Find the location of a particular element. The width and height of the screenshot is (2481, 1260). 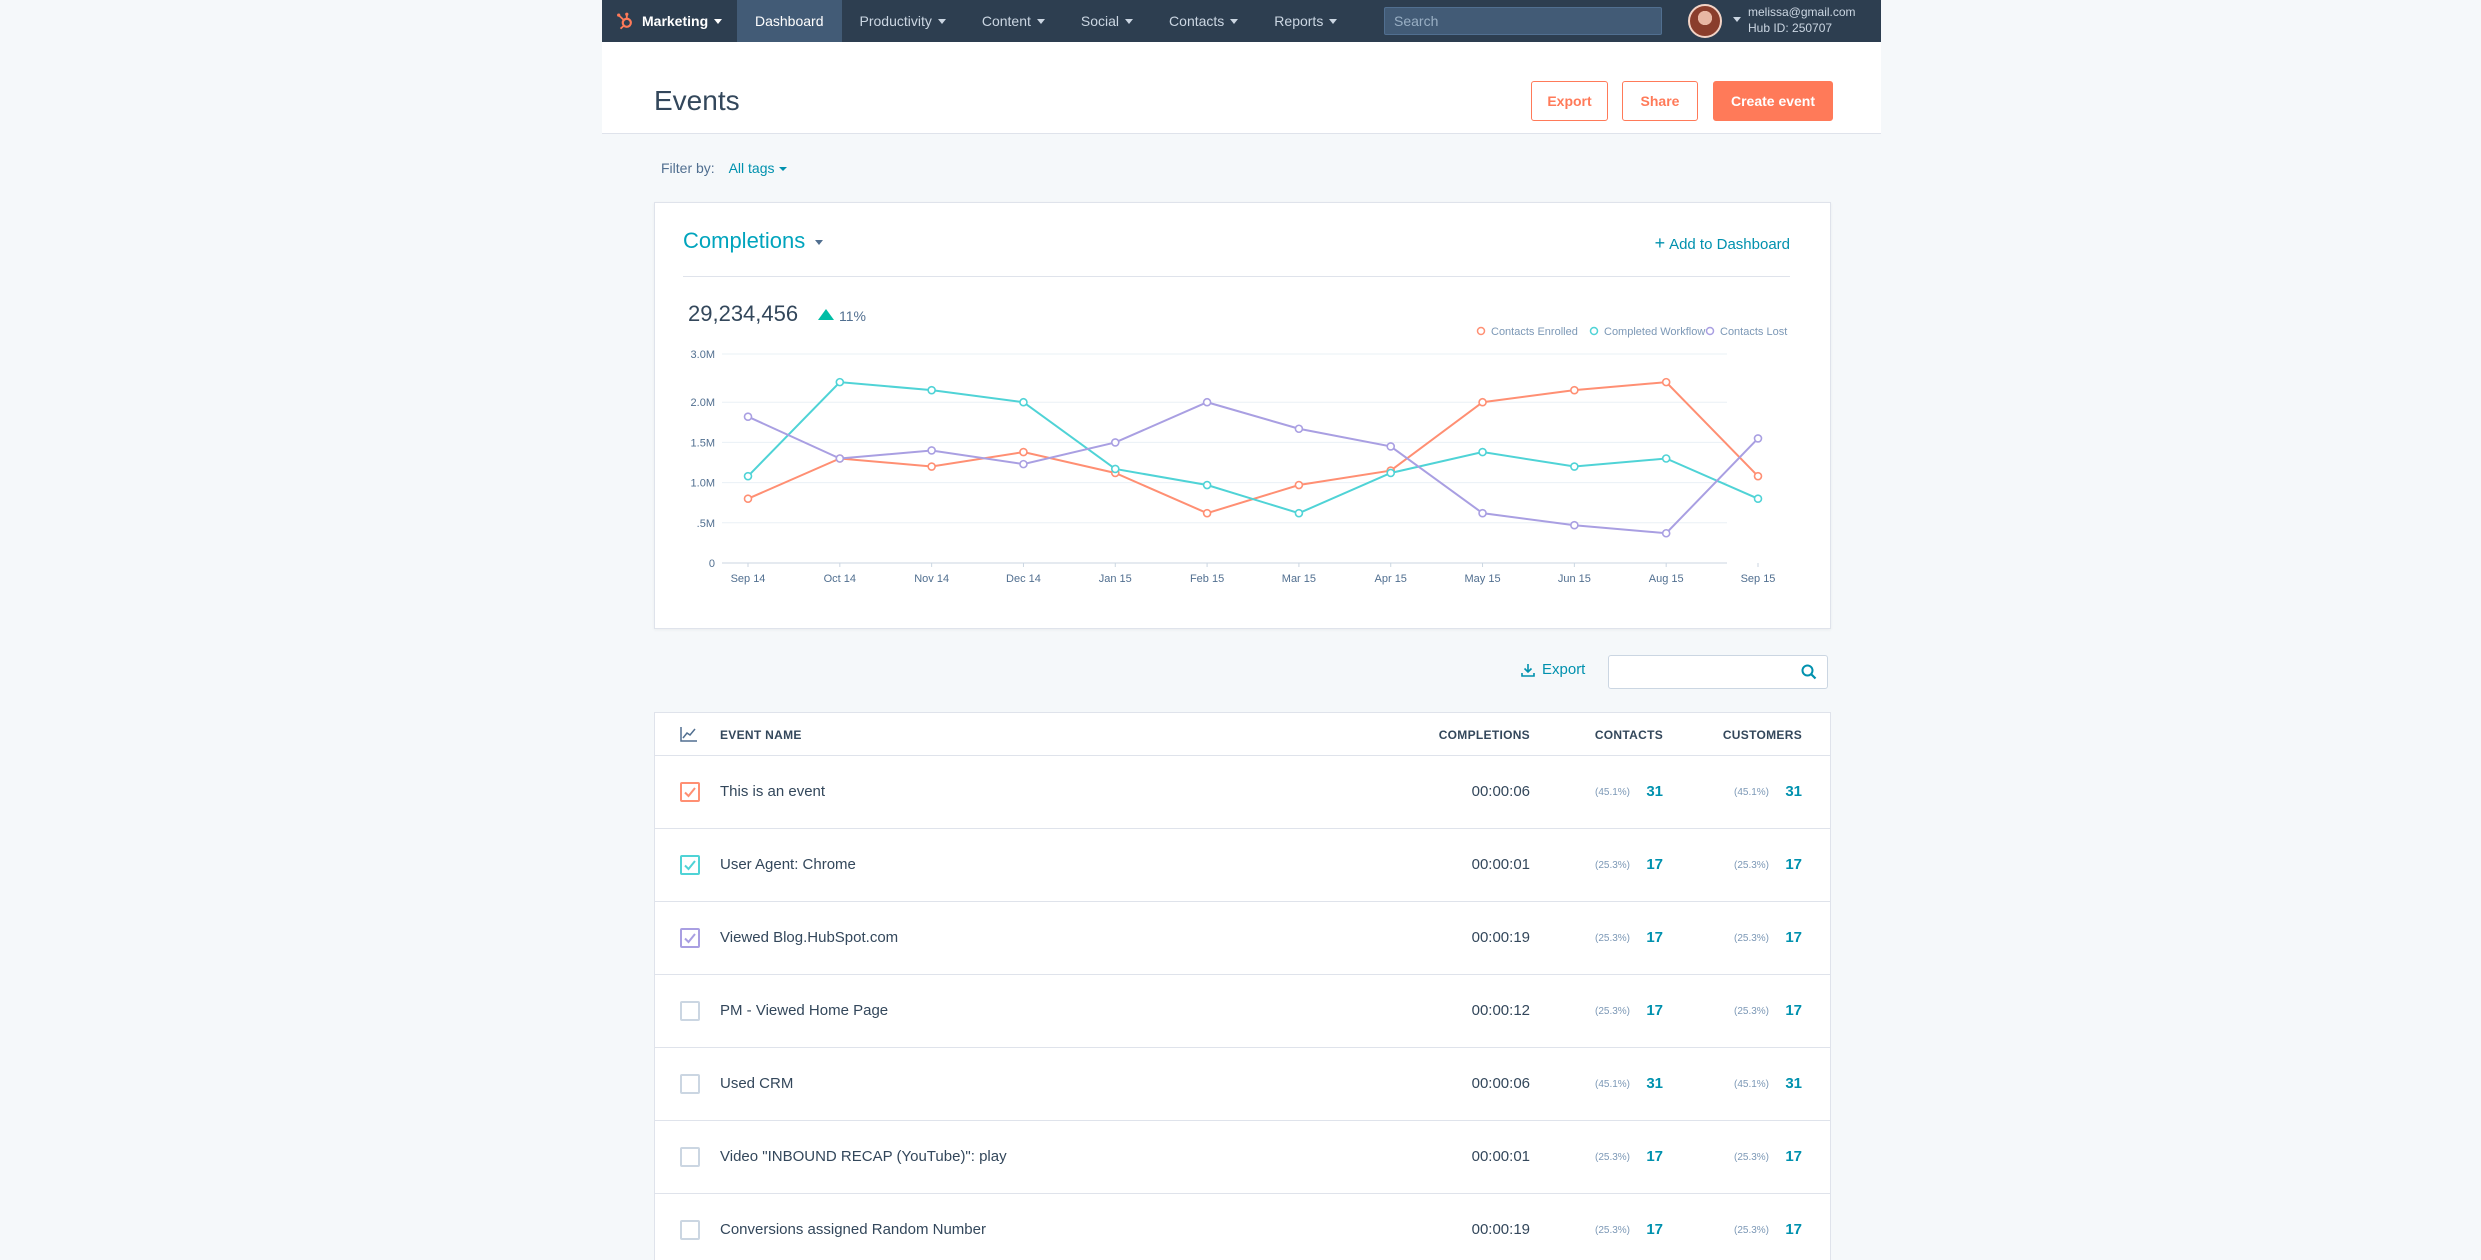

table-row: Used CRM 00:00:06 (45.1%) 31 (45.1%) 31 is located at coordinates (1242, 1084).